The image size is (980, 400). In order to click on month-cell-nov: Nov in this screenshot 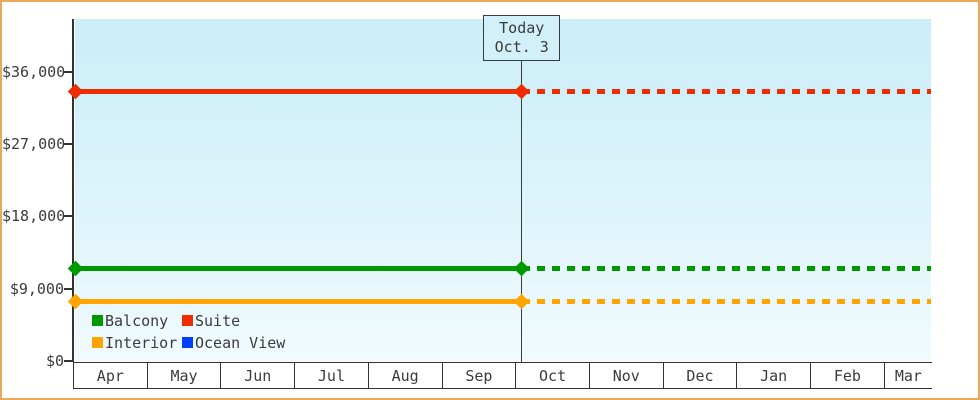, I will do `click(627, 375)`.